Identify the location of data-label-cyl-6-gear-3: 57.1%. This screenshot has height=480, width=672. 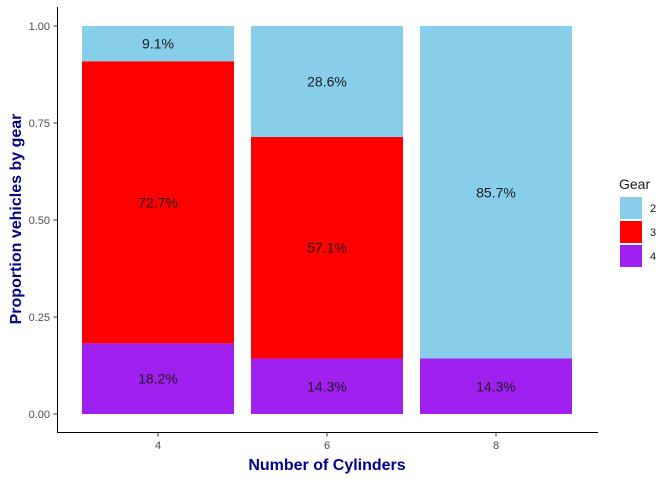
(327, 248).